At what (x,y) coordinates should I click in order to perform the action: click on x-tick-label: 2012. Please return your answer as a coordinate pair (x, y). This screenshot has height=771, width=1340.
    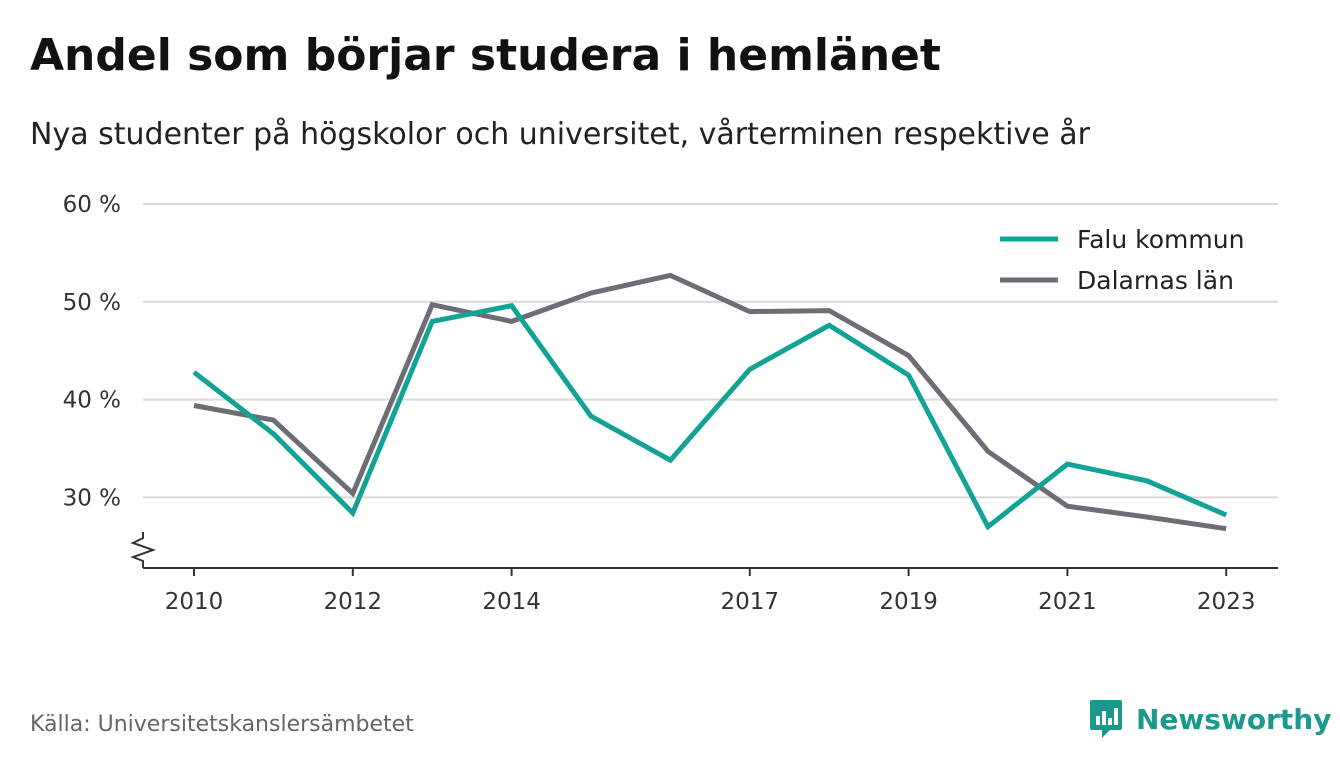
    Looking at the image, I should click on (353, 602).